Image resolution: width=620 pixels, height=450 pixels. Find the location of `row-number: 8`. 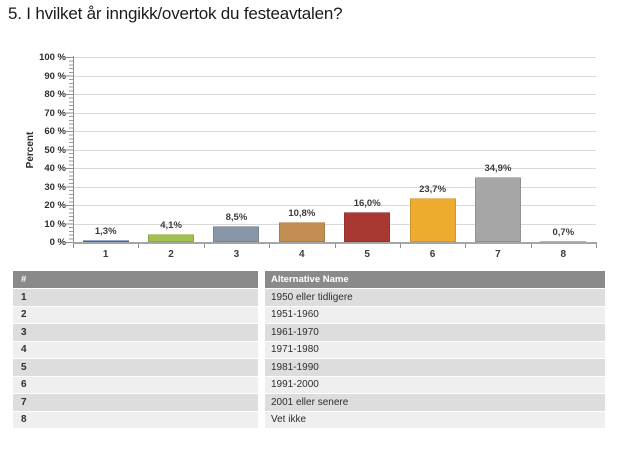

row-number: 8 is located at coordinates (135, 419).